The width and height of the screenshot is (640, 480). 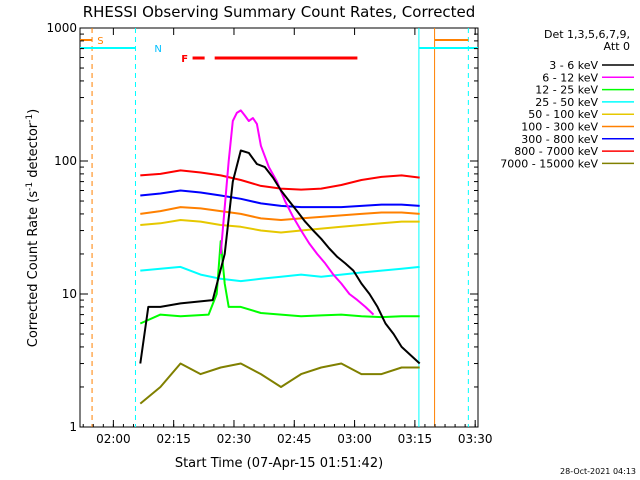 I want to click on x-tick-label: 03:15, so click(x=415, y=439).